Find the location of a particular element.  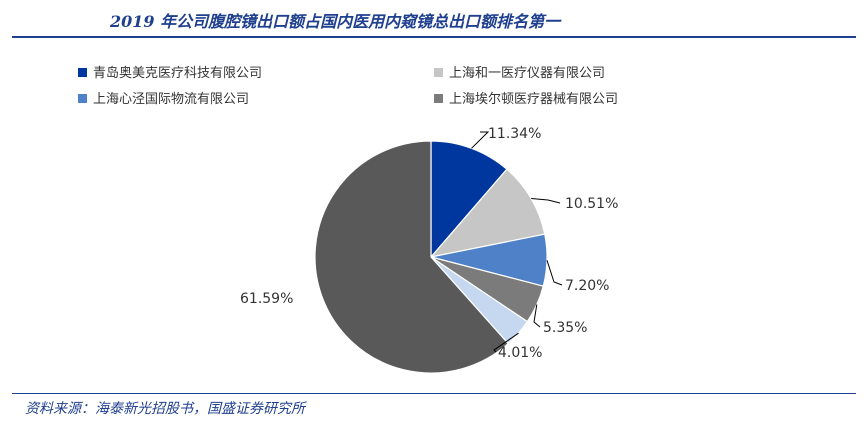

slice-label-3: 5.35% is located at coordinates (565, 328).